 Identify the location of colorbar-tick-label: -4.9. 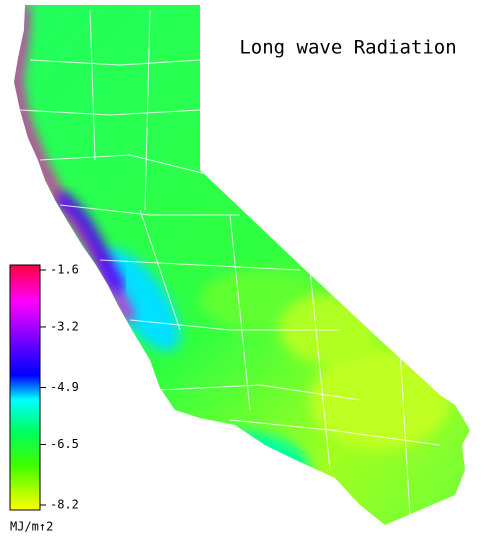
(64, 387).